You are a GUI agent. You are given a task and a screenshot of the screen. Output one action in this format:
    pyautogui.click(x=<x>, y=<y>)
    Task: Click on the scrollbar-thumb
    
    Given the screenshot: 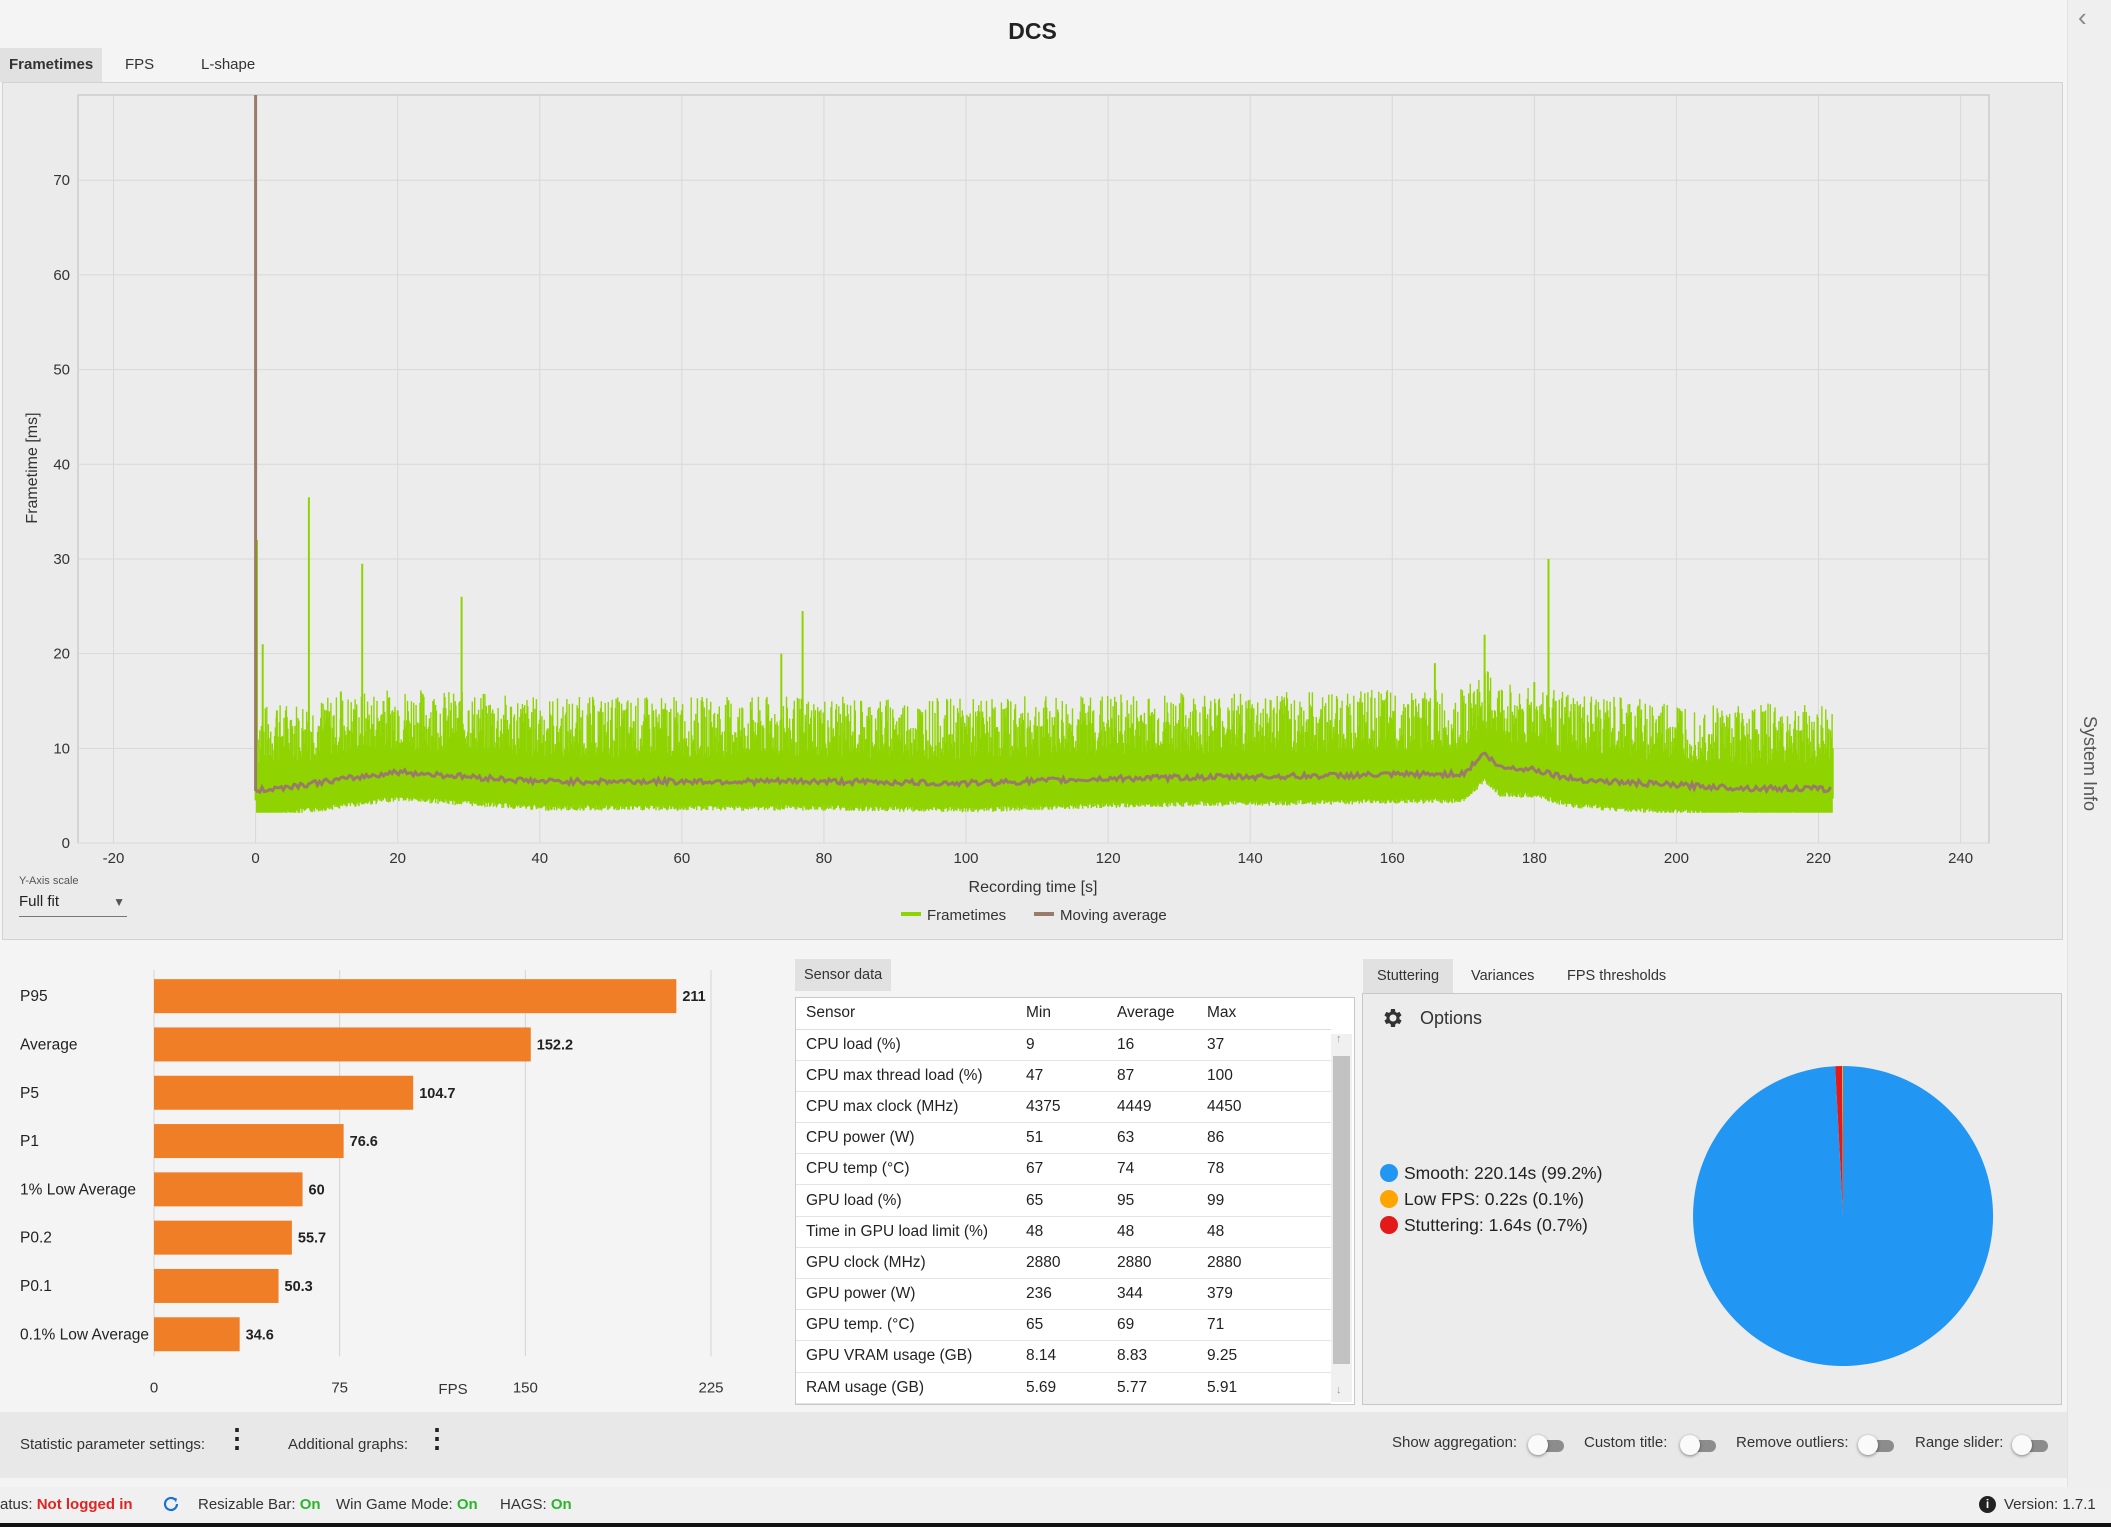 What is the action you would take?
    pyautogui.click(x=1341, y=1210)
    